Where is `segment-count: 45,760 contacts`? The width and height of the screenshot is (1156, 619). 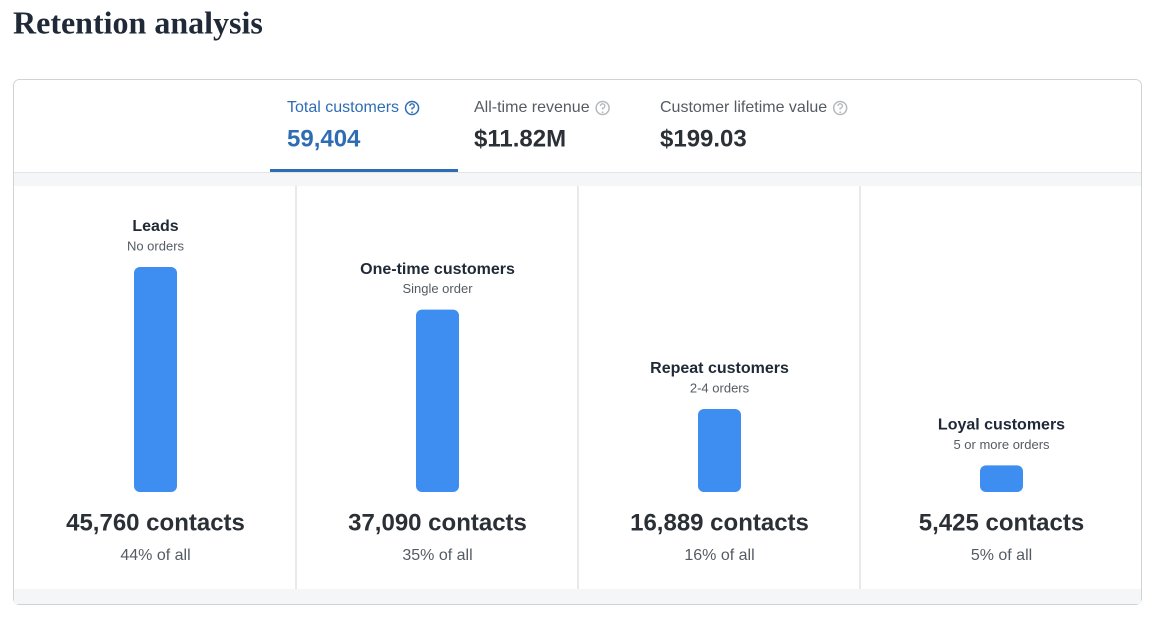 segment-count: 45,760 contacts is located at coordinates (155, 522).